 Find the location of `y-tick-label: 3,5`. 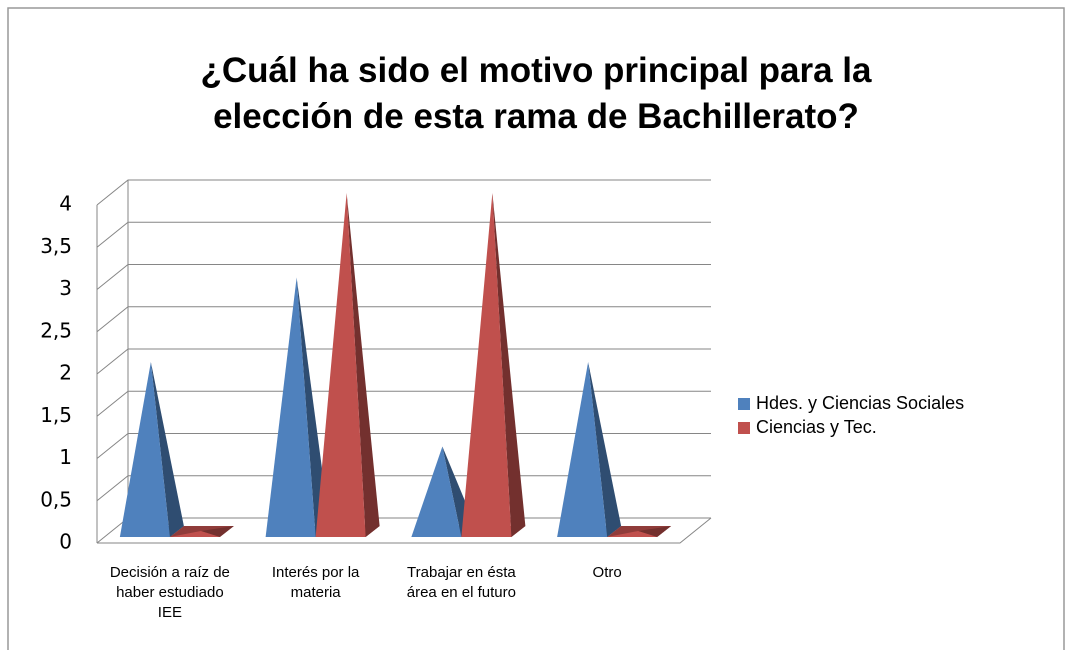

y-tick-label: 3,5 is located at coordinates (56, 246).